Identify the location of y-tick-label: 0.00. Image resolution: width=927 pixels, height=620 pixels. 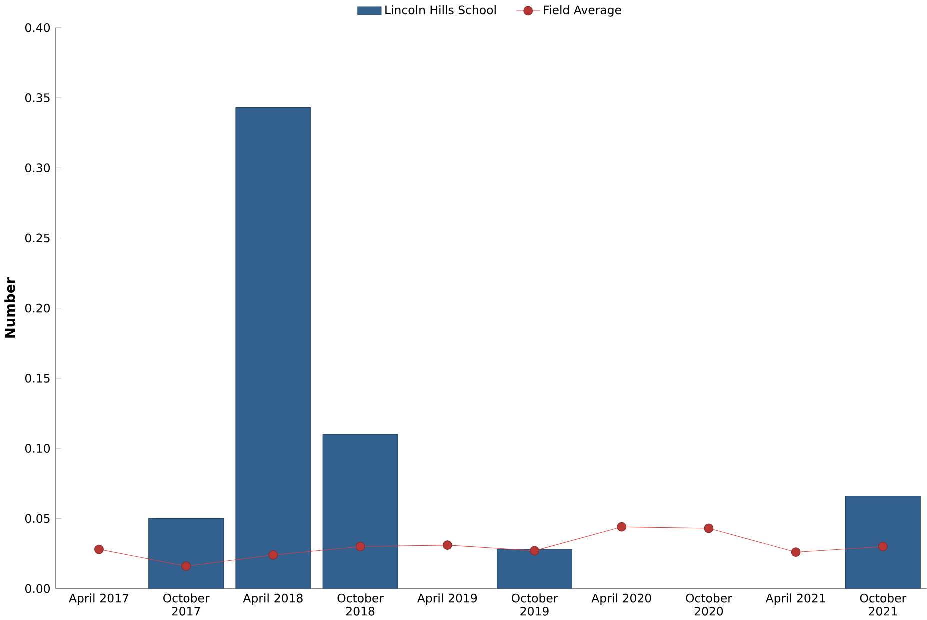
(38, 589).